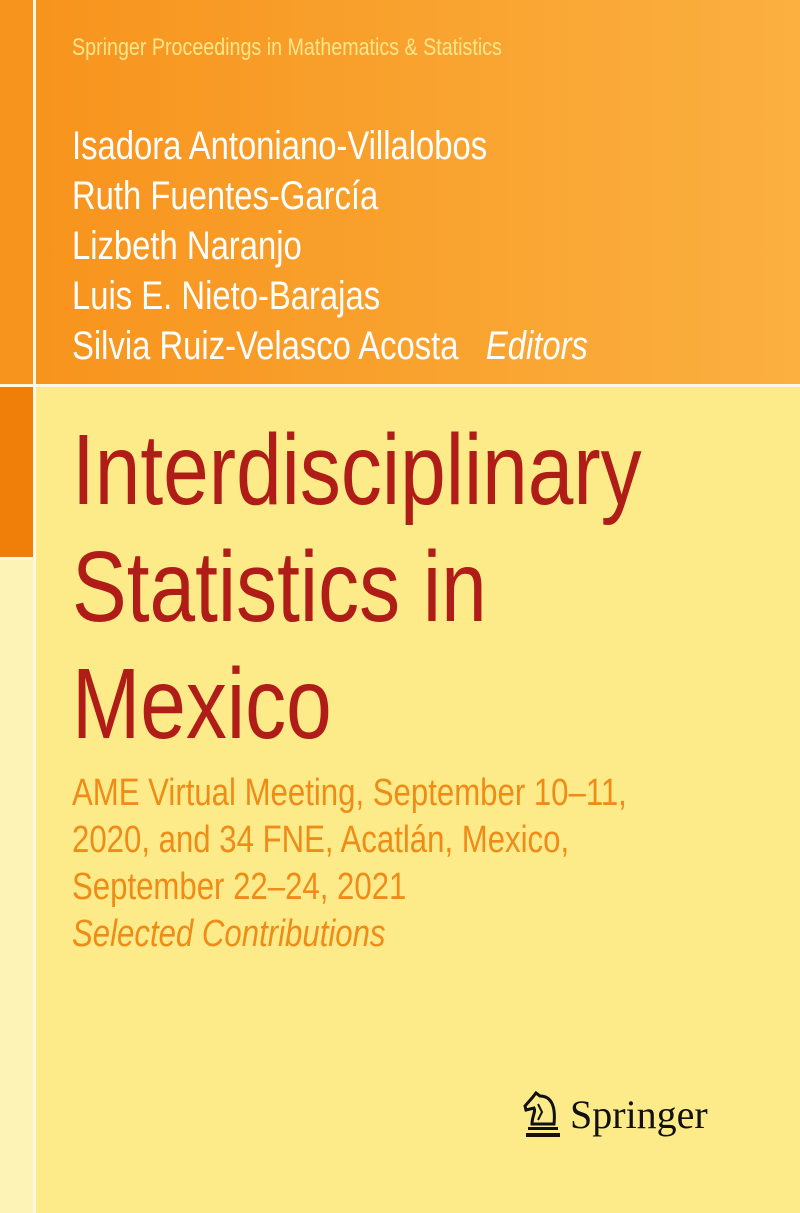 This screenshot has height=1213, width=800. I want to click on title-line: Statistics in, so click(279, 587).